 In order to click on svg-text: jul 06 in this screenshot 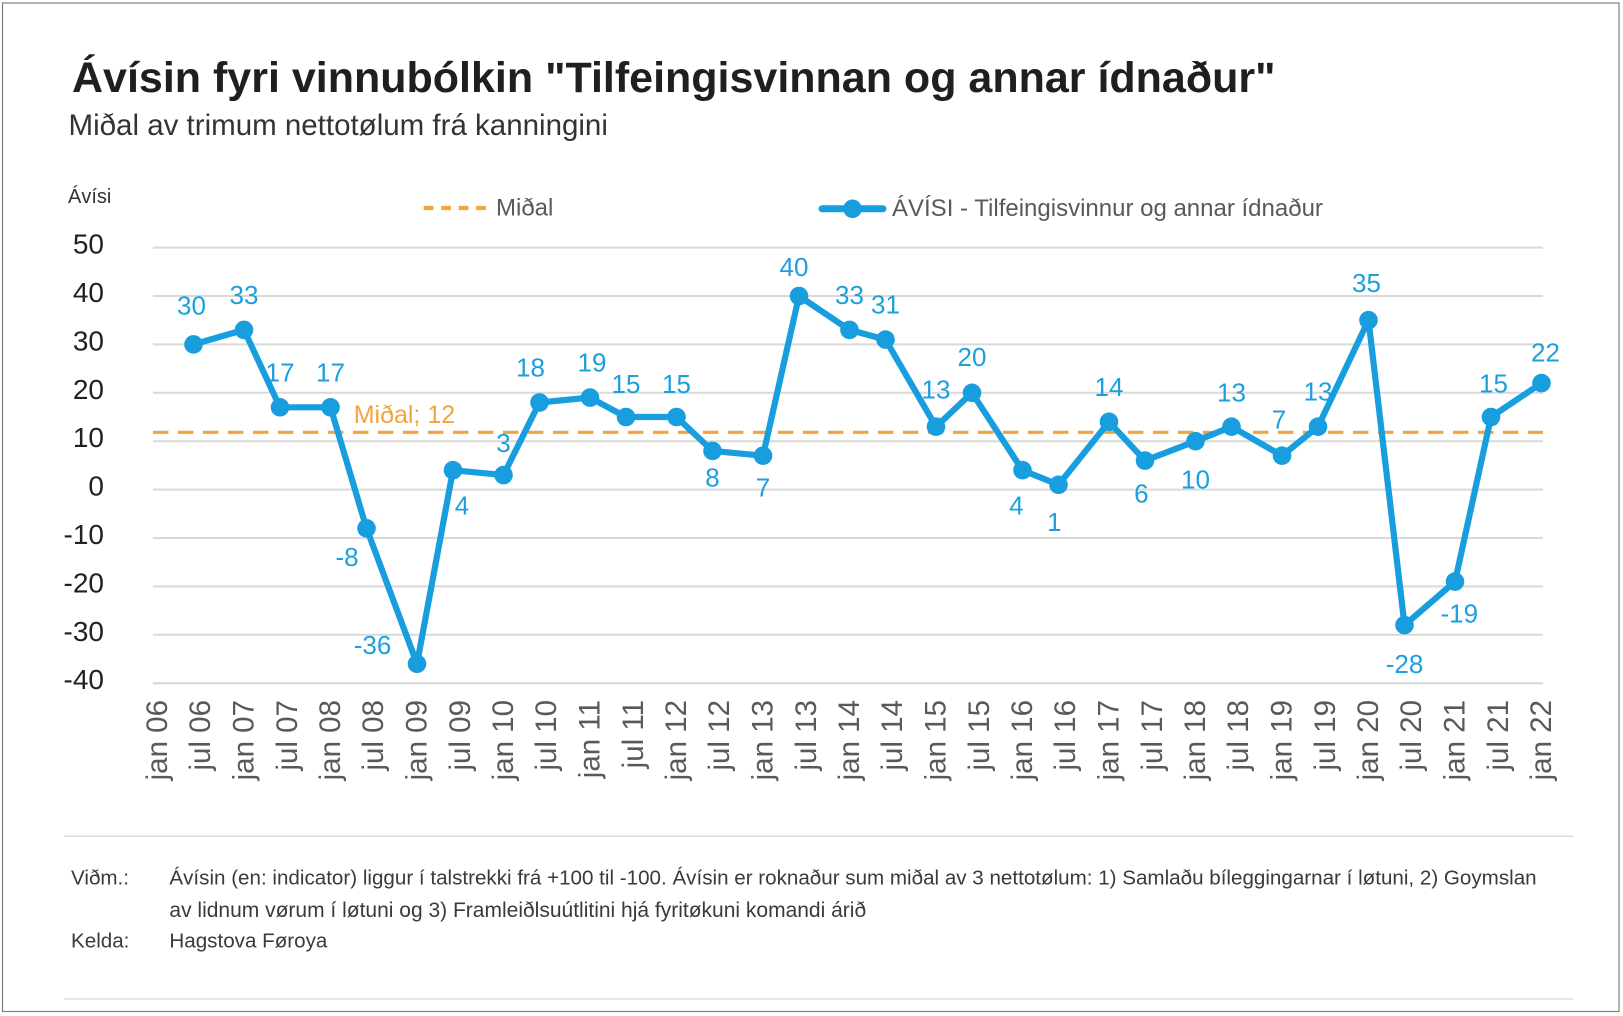, I will do `click(200, 736)`.